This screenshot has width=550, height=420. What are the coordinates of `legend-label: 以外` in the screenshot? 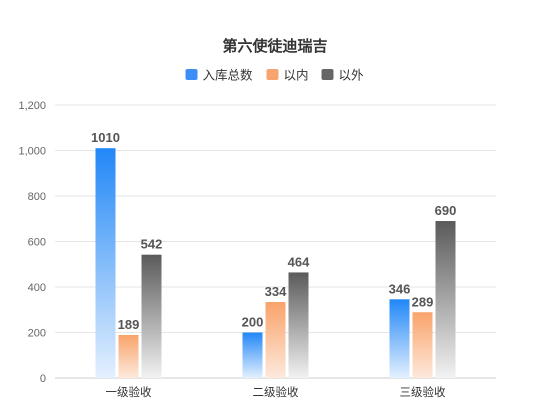 It's located at (352, 75).